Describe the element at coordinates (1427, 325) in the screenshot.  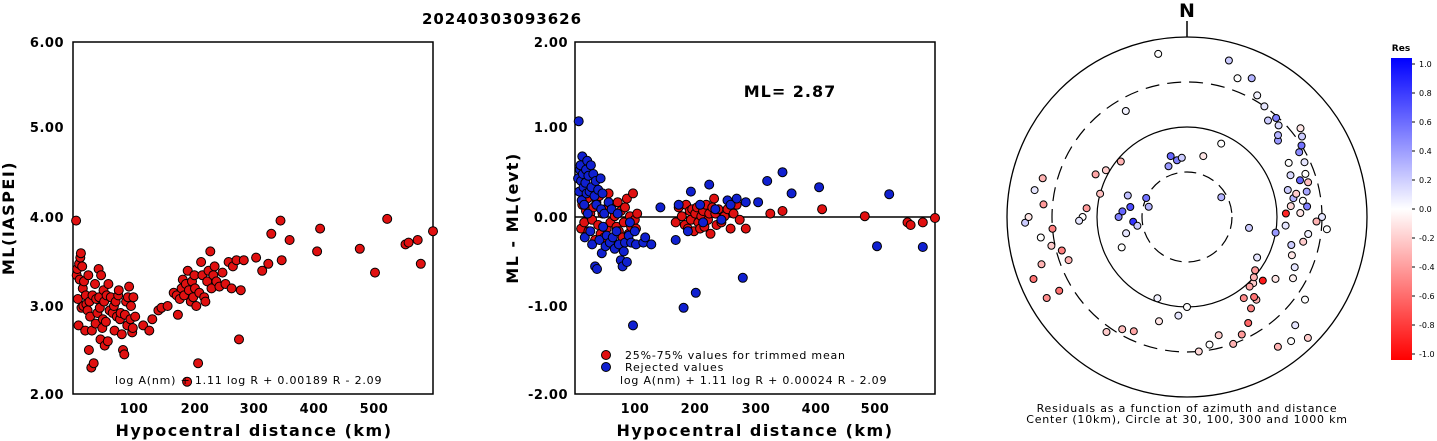
I see `colorbar-tick-label: -0.8` at that location.